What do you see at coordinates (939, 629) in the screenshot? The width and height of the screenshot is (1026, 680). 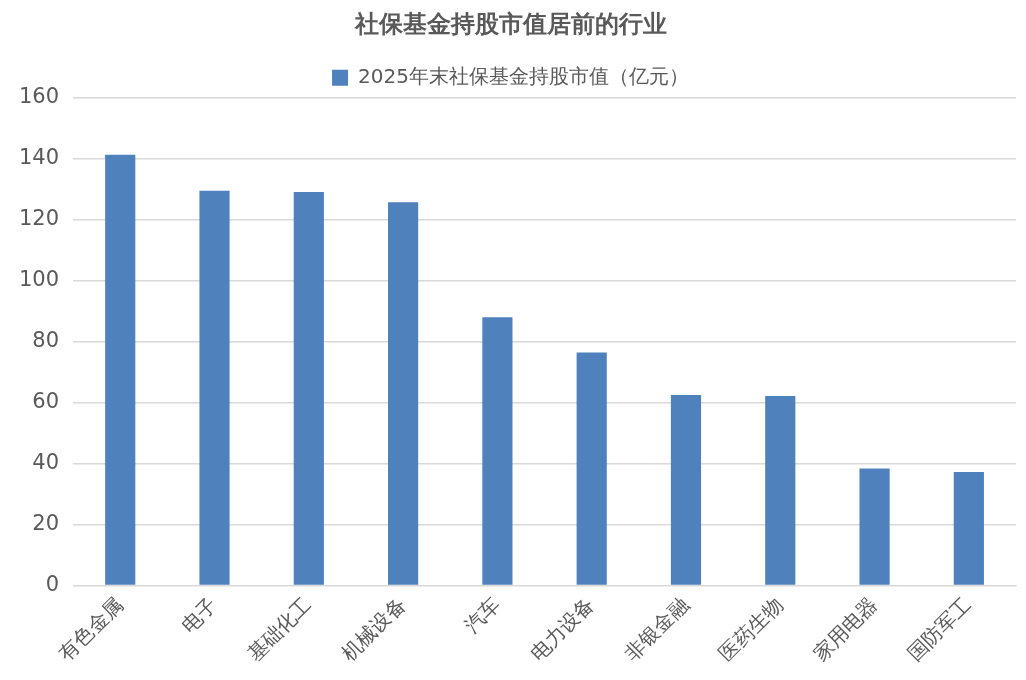 I see `x-tick-label: 国防军工` at bounding box center [939, 629].